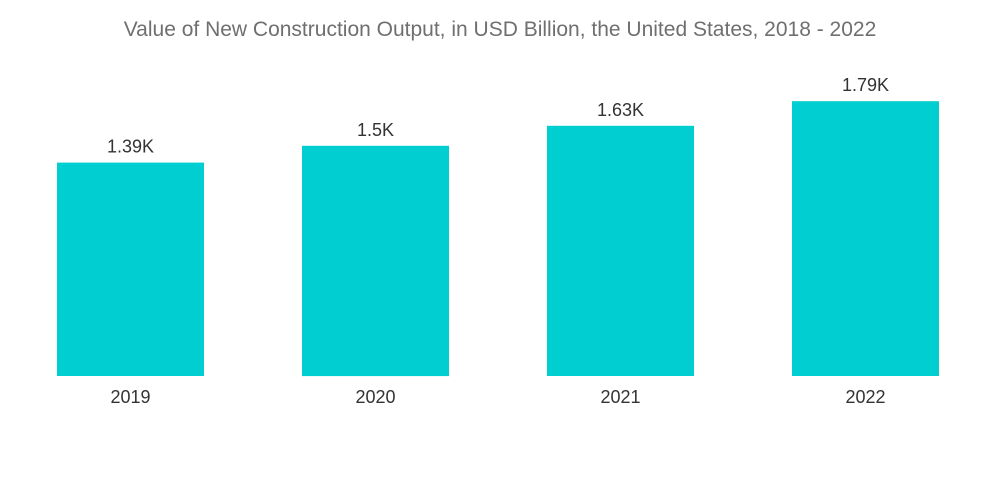 Image resolution: width=1000 pixels, height=504 pixels. I want to click on x-tick-labels: 2019 2020 2021 2022, so click(497, 397).